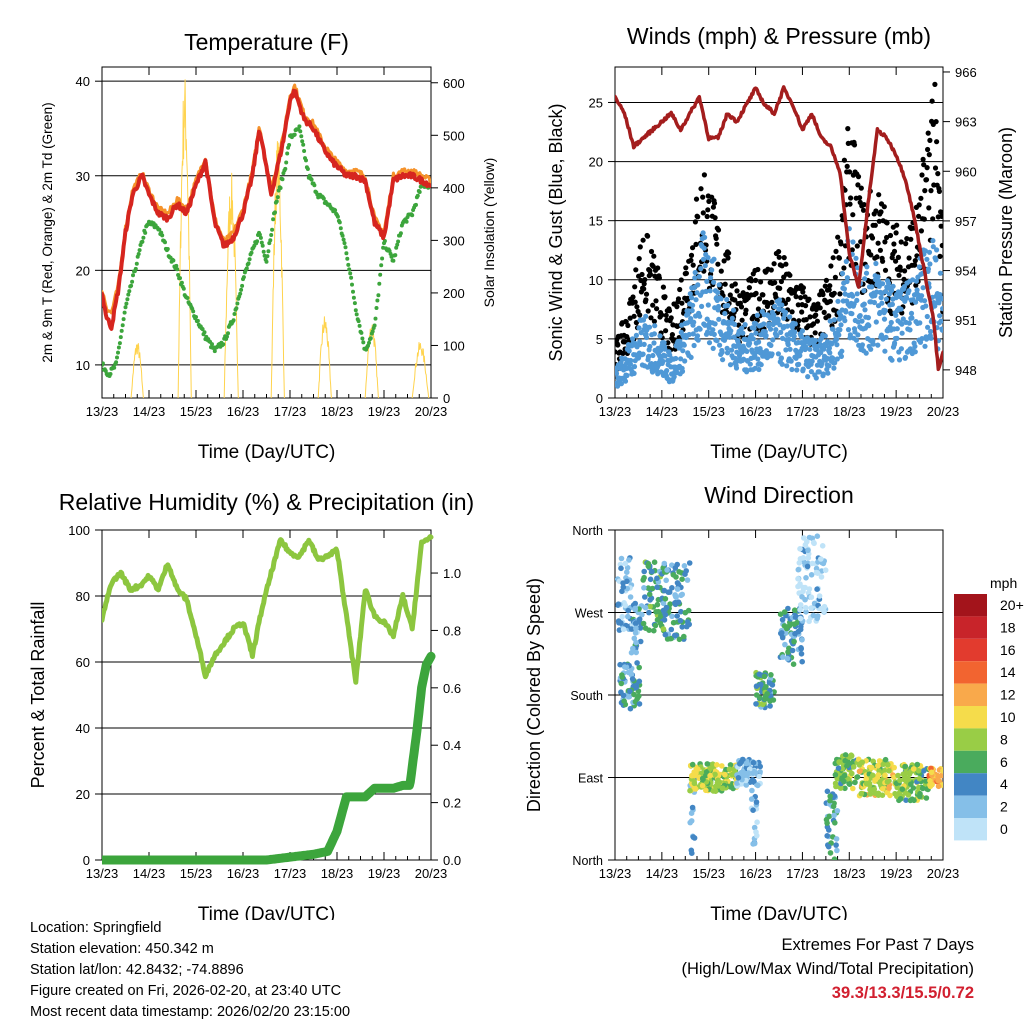 The image size is (1024, 1024). I want to click on x-tick-label: 13/23, so click(102, 411).